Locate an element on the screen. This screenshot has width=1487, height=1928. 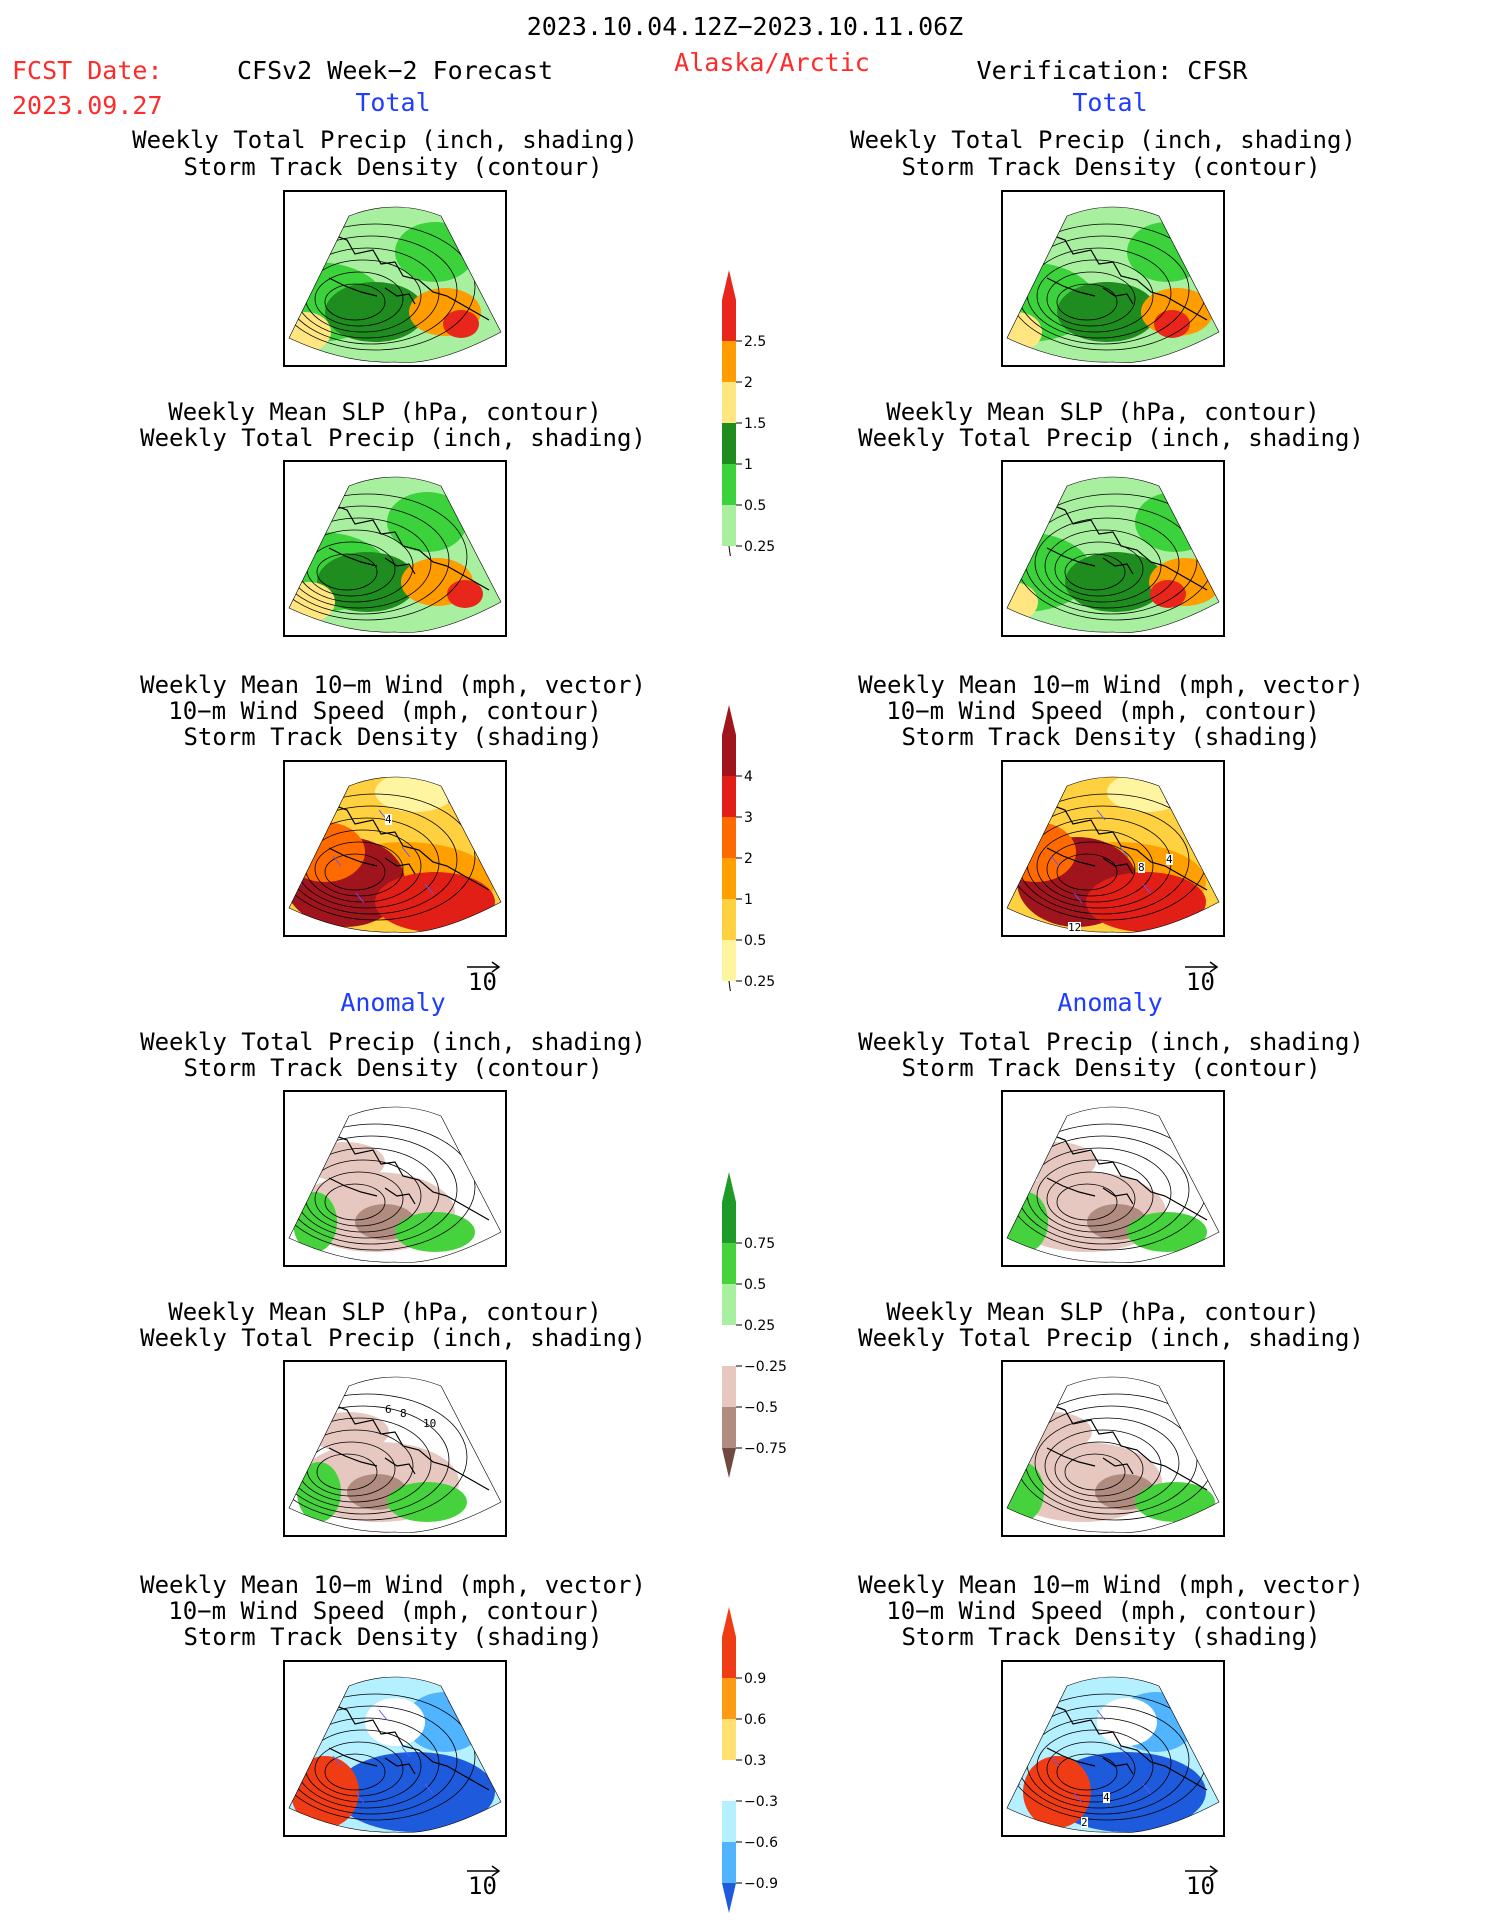
colorbar-tick-label: 4 is located at coordinates (748, 777).